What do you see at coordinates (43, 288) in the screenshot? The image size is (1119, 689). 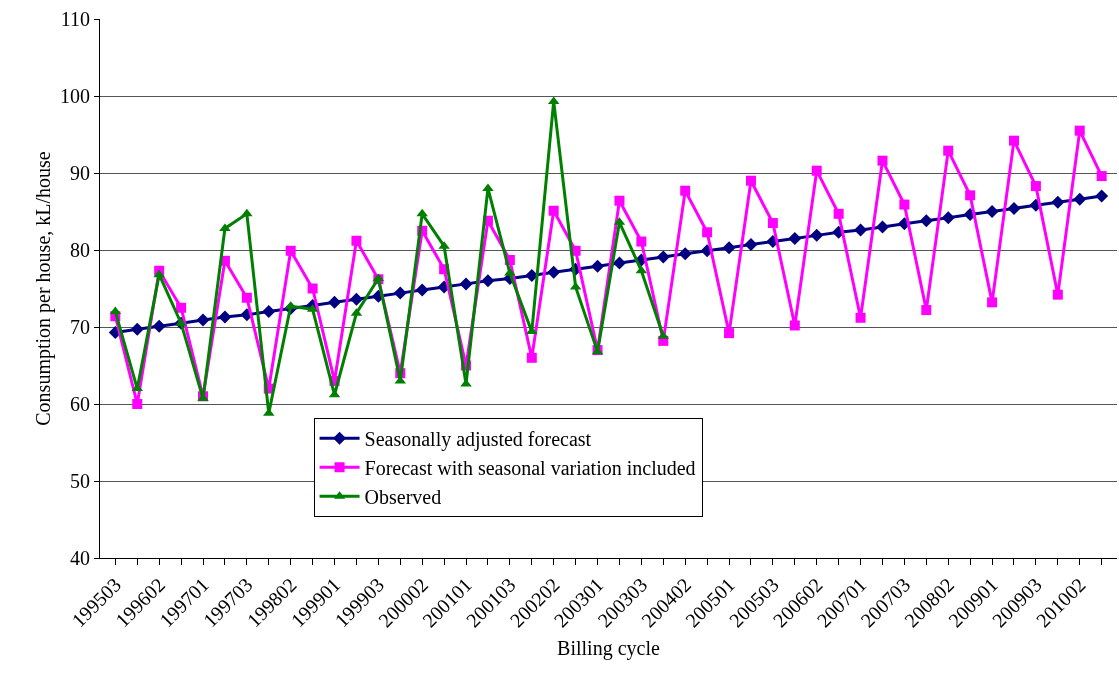 I see `y-axis-title: Consumption per house, kL/house` at bounding box center [43, 288].